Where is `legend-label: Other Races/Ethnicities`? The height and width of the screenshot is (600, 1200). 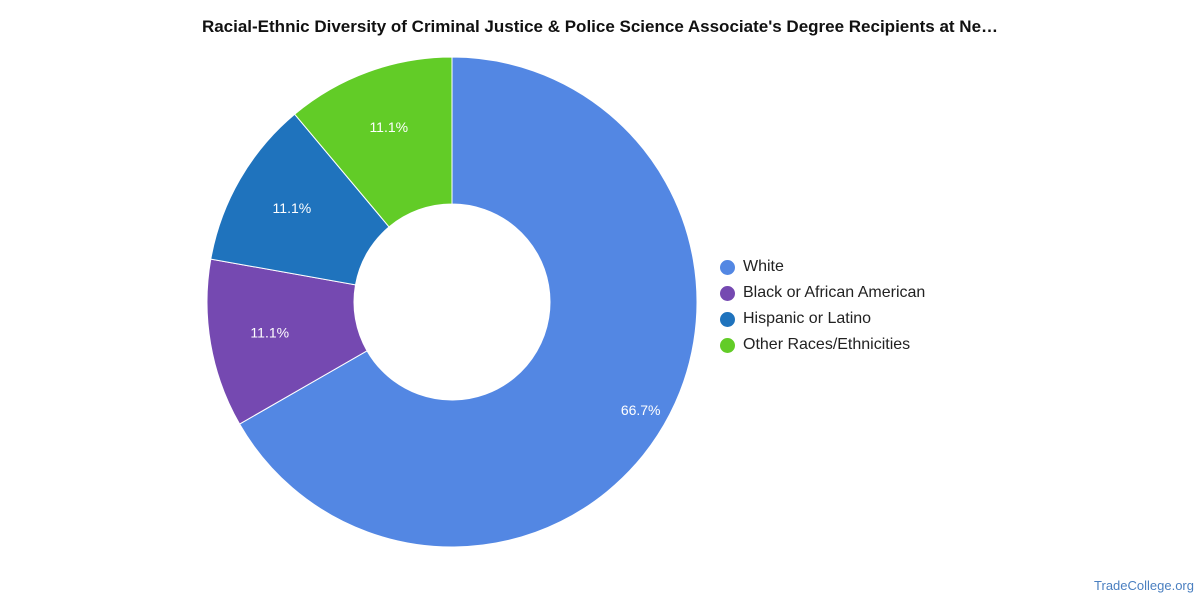
legend-label: Other Races/Ethnicities is located at coordinates (827, 344).